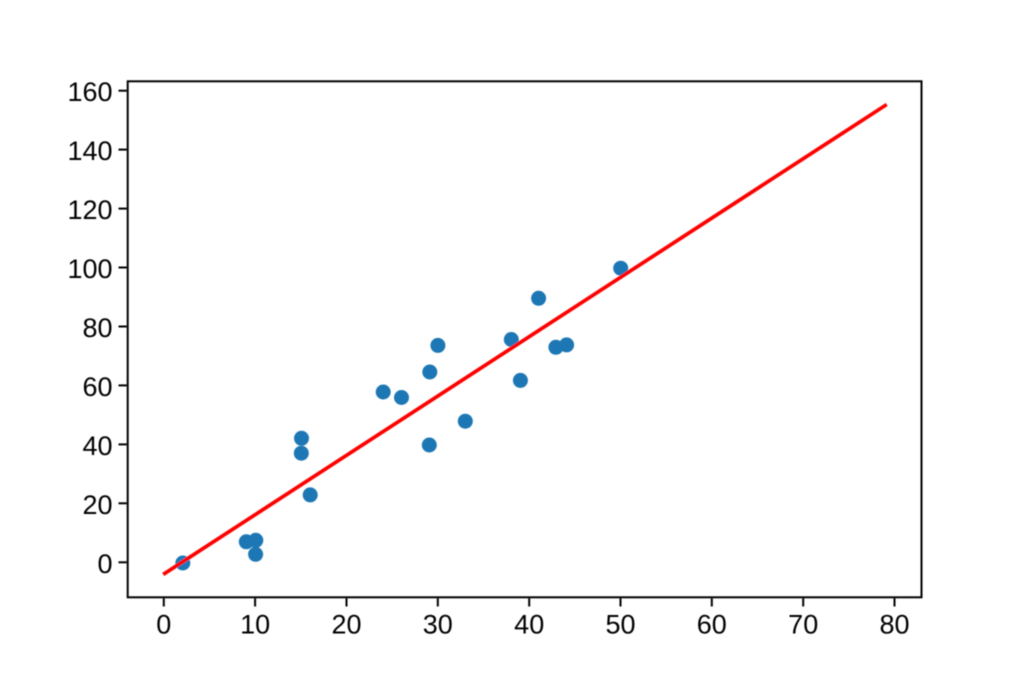 This screenshot has width=1024, height=688. Describe the element at coordinates (438, 624) in the screenshot. I see `svg-text: 30` at that location.